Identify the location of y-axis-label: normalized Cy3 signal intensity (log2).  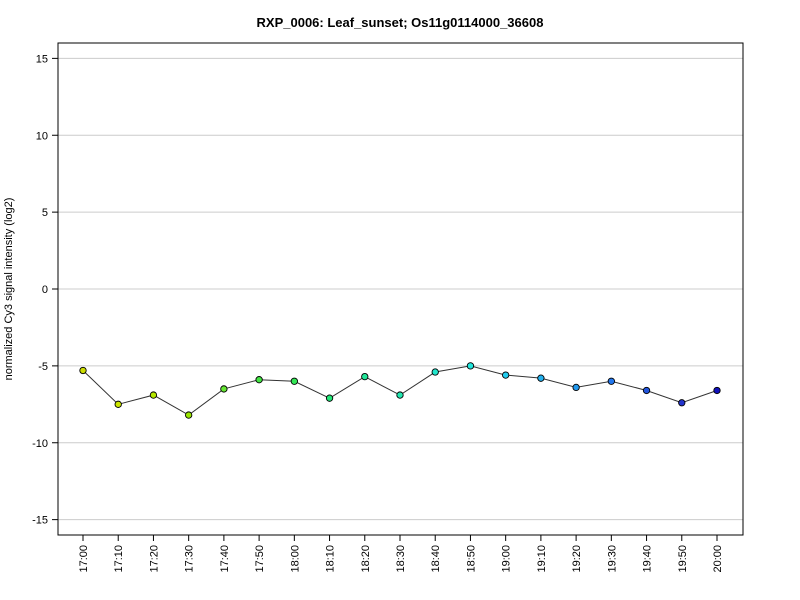
(9, 289).